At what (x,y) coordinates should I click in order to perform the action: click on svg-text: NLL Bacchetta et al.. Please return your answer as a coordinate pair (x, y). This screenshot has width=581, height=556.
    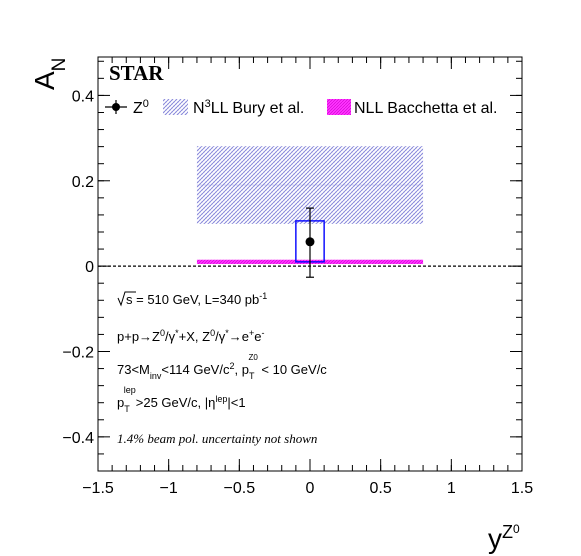
    Looking at the image, I should click on (426, 108).